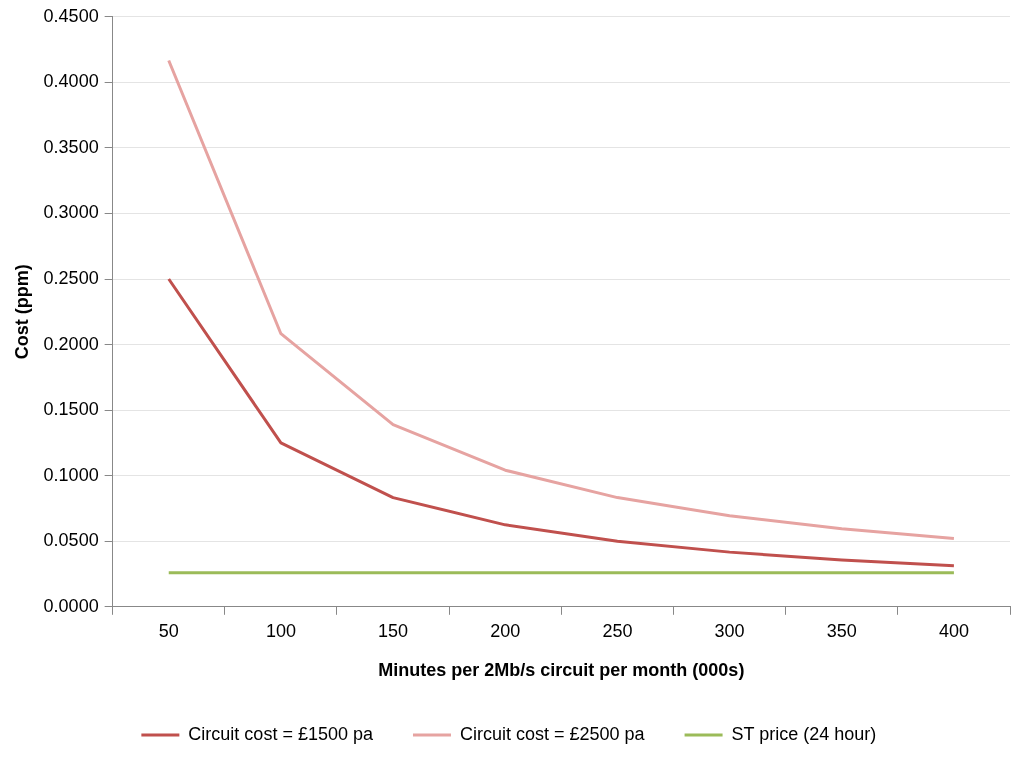 The width and height of the screenshot is (1022, 762). What do you see at coordinates (729, 630) in the screenshot?
I see `x-tick-label: 300` at bounding box center [729, 630].